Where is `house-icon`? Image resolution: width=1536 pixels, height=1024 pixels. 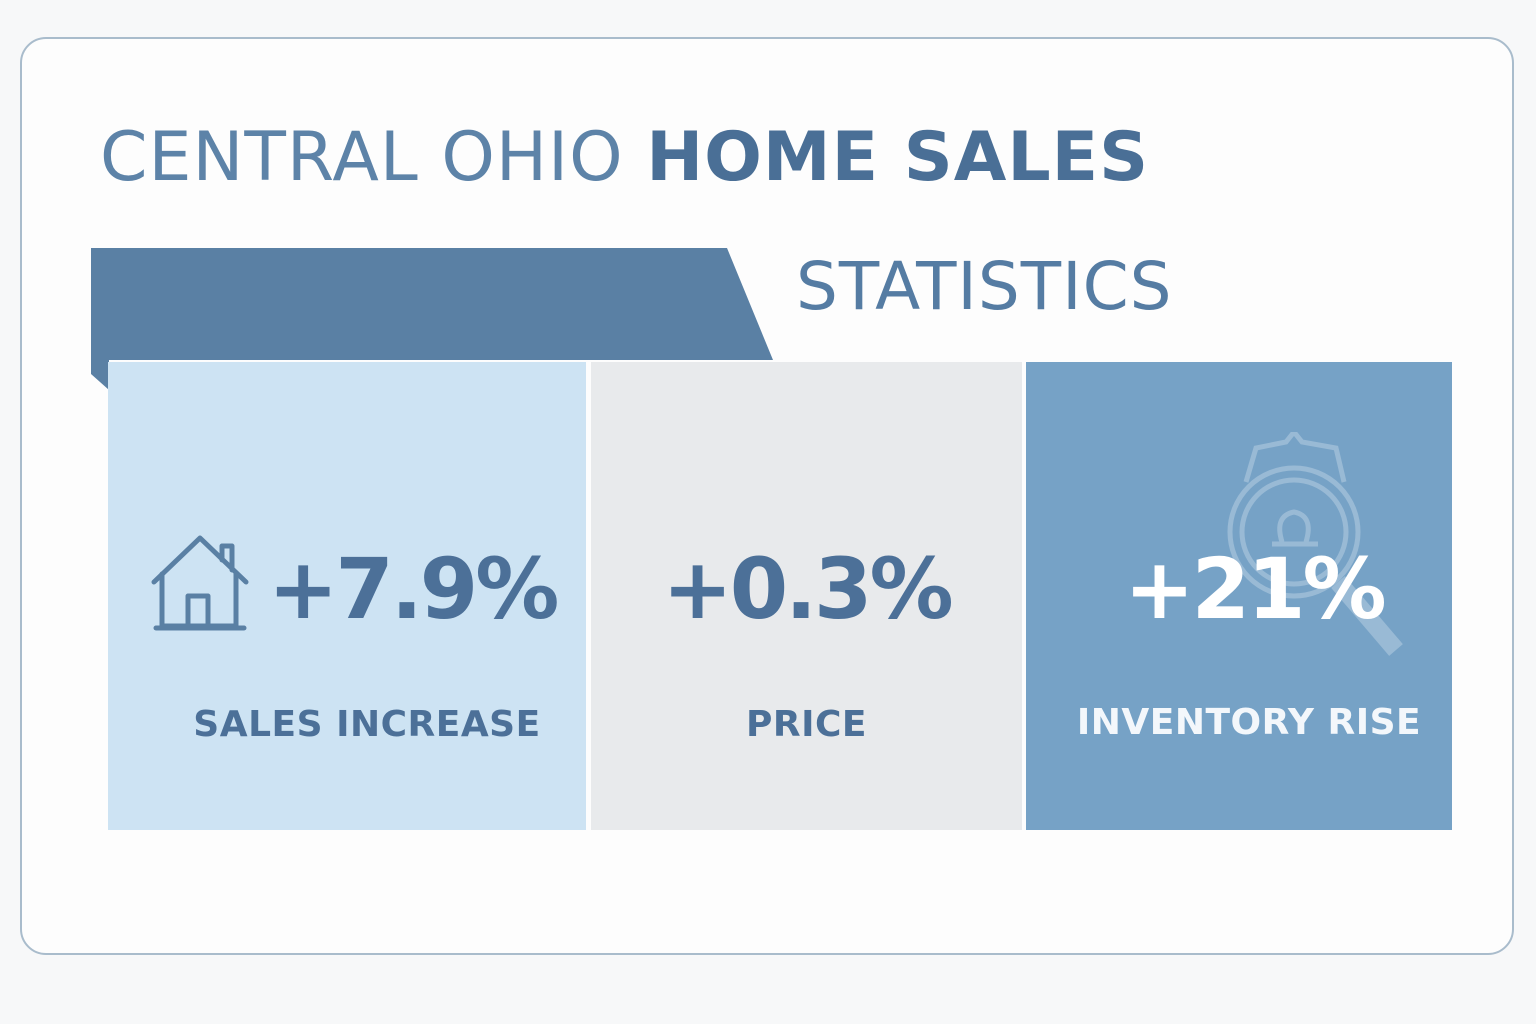 house-icon is located at coordinates (200, 583).